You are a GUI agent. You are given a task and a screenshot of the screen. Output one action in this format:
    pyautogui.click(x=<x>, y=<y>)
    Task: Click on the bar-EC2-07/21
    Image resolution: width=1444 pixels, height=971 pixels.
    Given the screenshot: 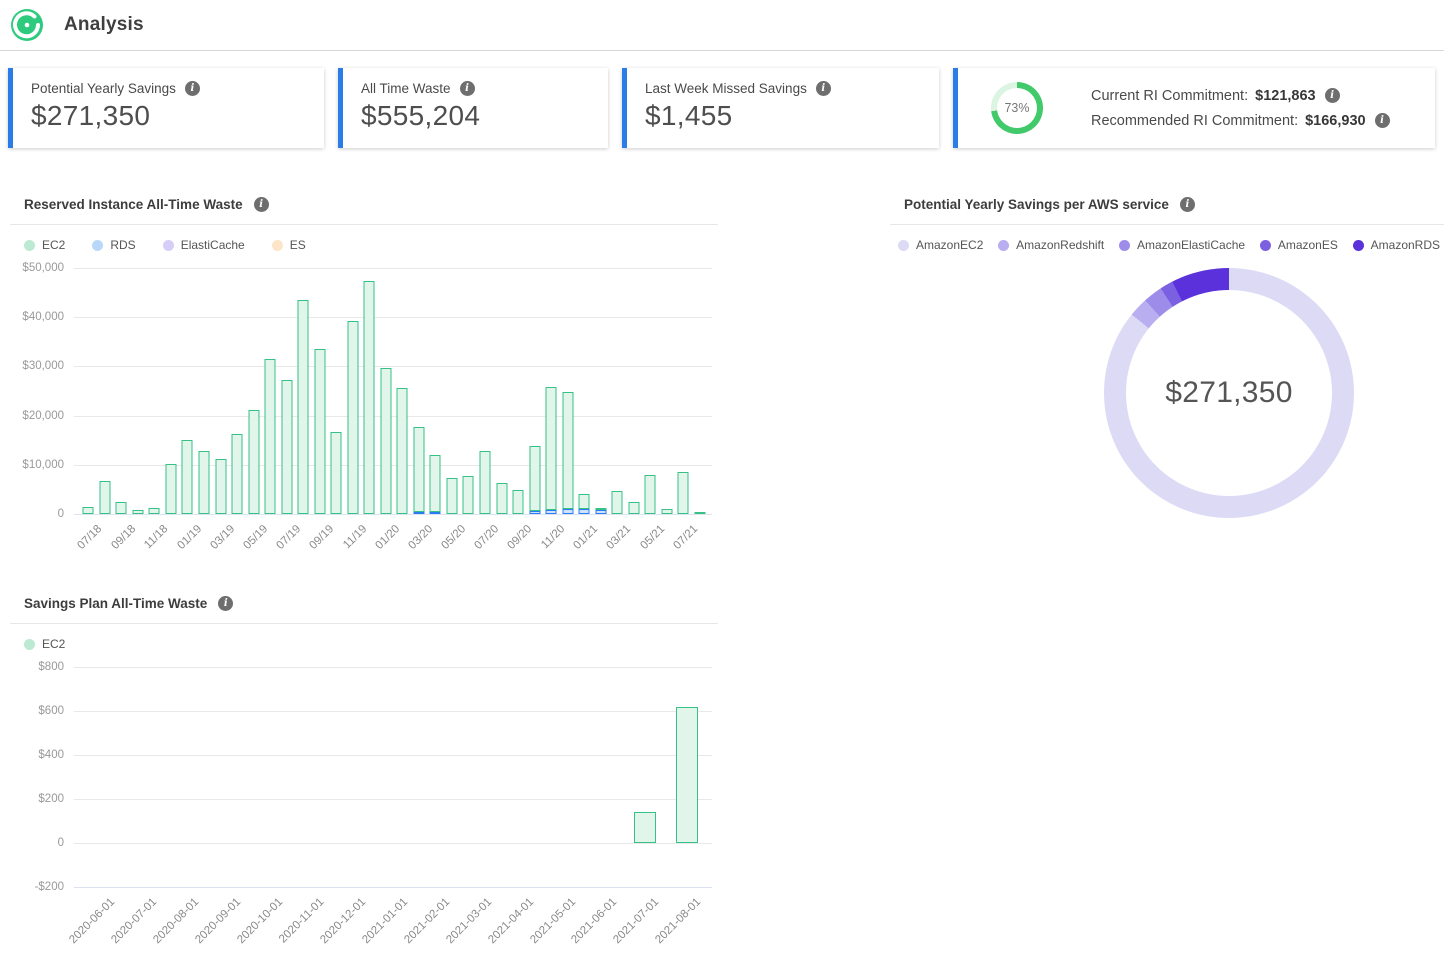 What is the action you would take?
    pyautogui.click(x=683, y=492)
    